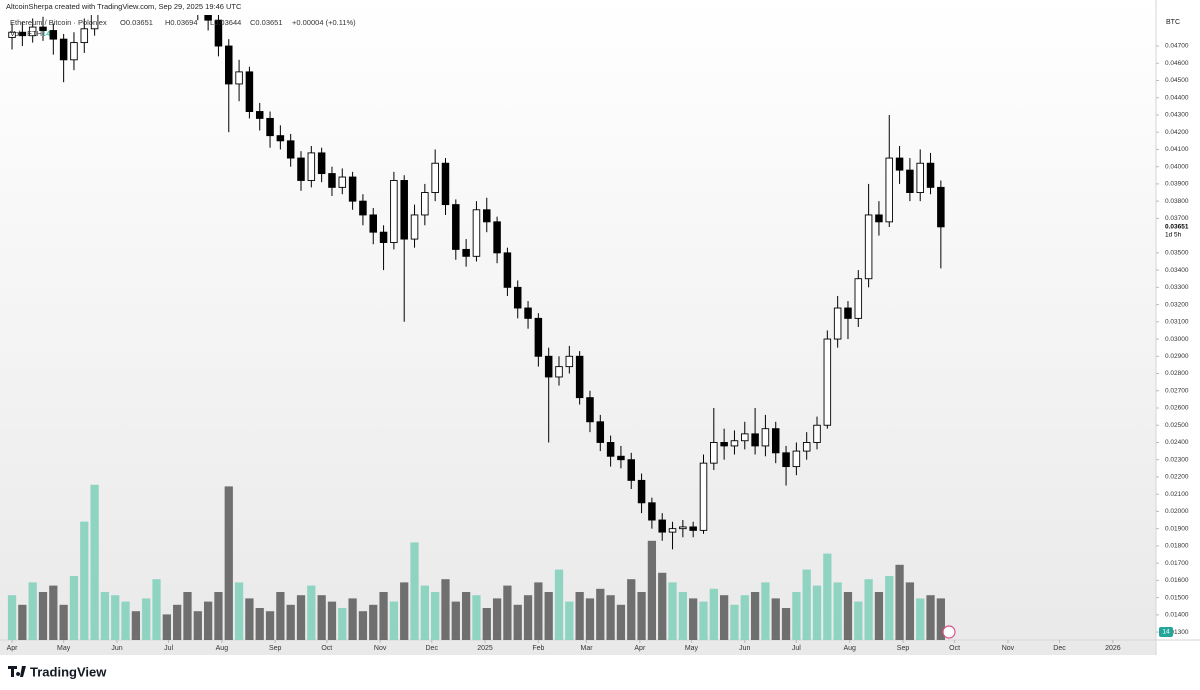 This screenshot has width=1200, height=690. I want to click on y-tick-label: 0.03700, so click(1177, 218).